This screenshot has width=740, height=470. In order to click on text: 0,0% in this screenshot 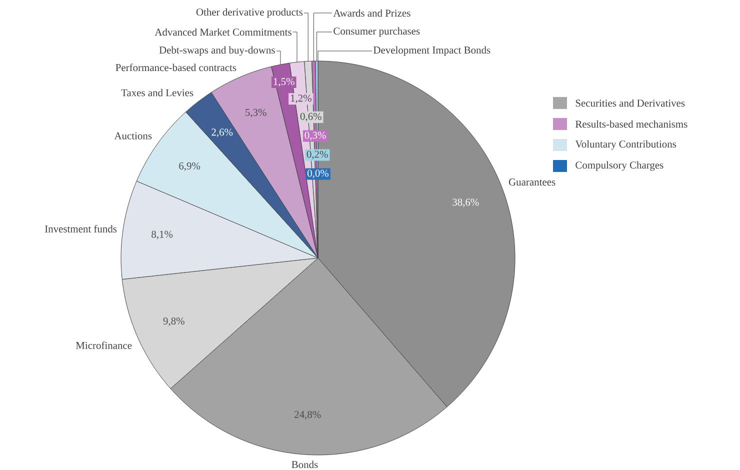, I will do `click(318, 174)`.